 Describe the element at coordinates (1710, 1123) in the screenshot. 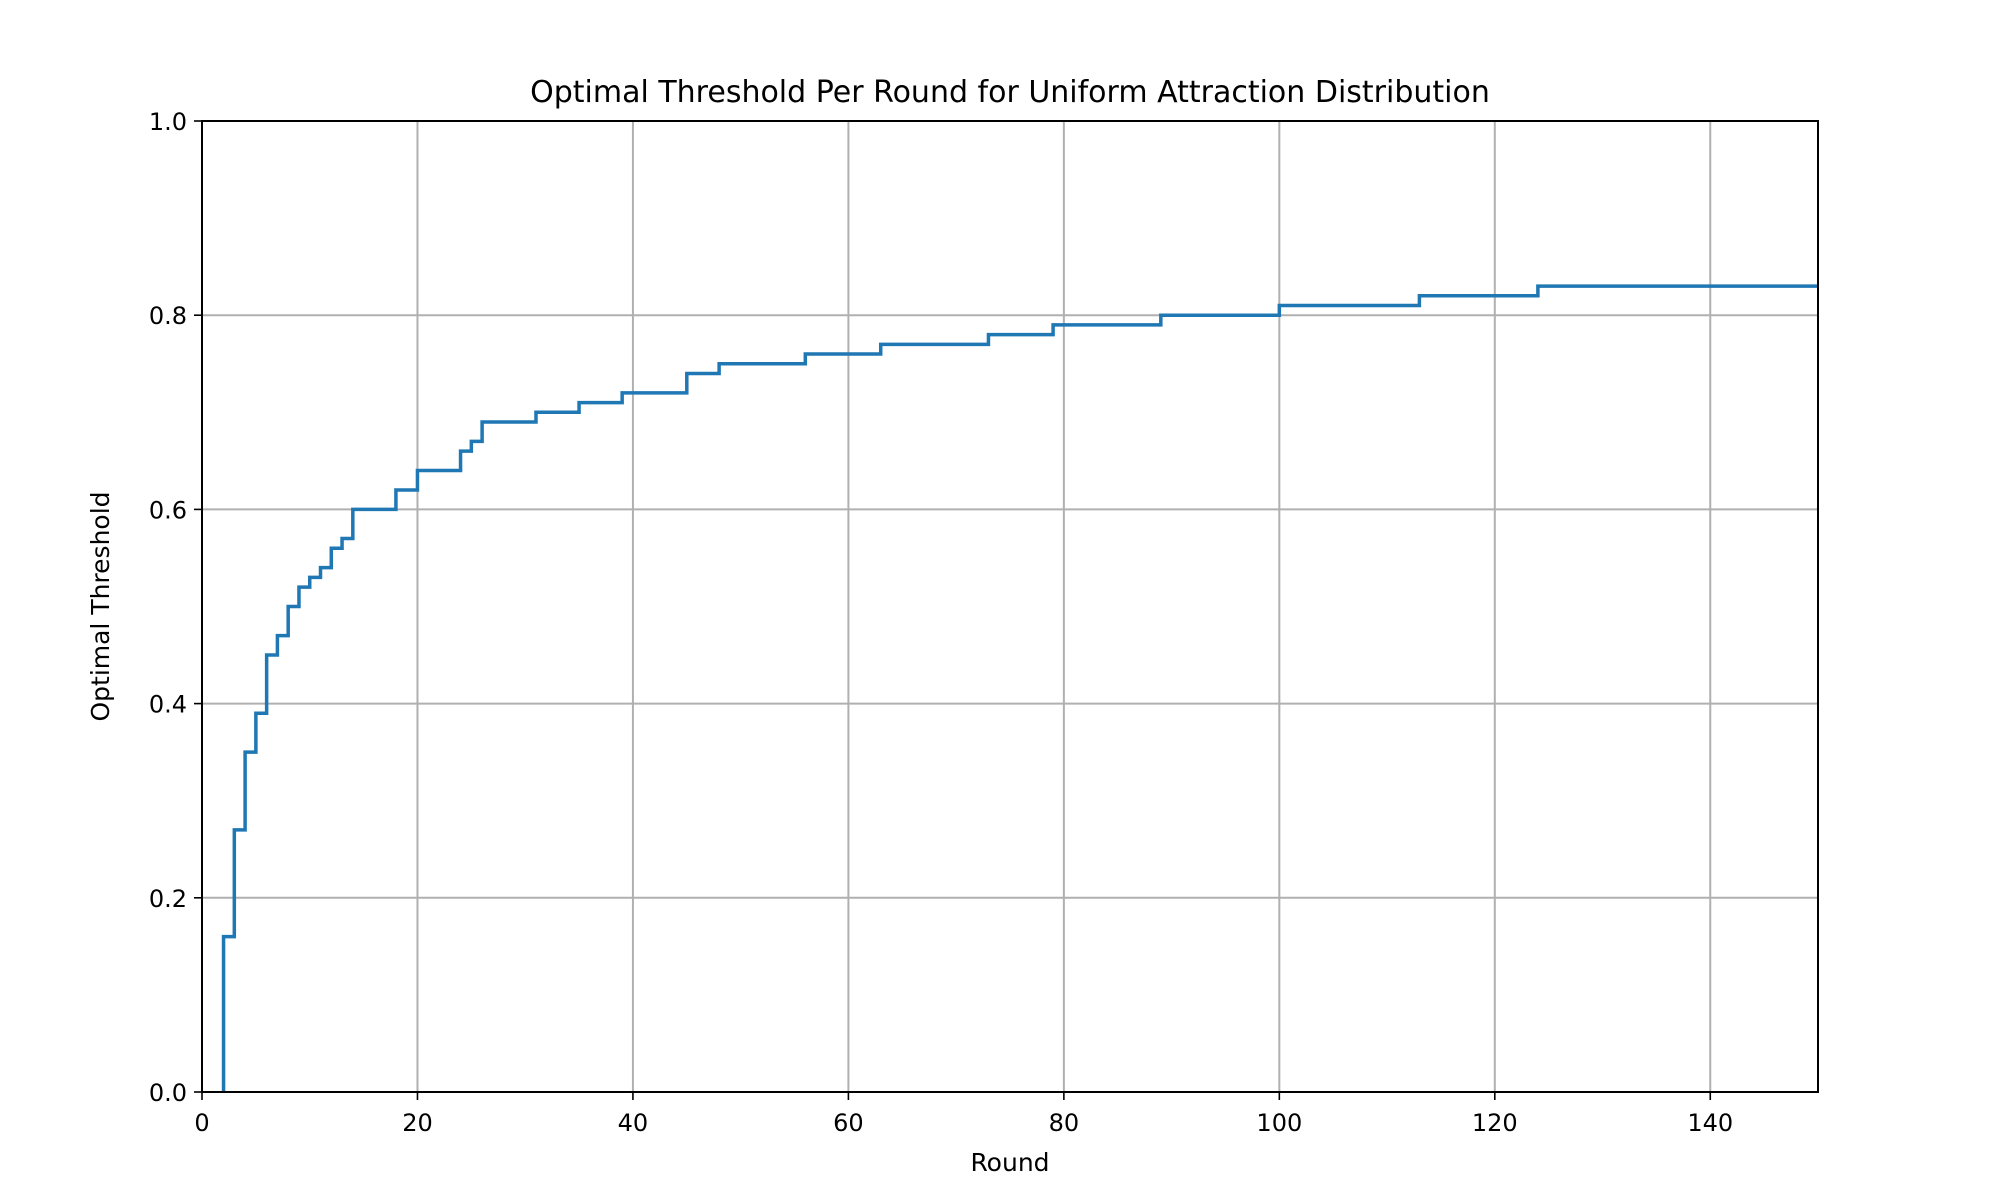

I see `x-tick-label: 140` at that location.